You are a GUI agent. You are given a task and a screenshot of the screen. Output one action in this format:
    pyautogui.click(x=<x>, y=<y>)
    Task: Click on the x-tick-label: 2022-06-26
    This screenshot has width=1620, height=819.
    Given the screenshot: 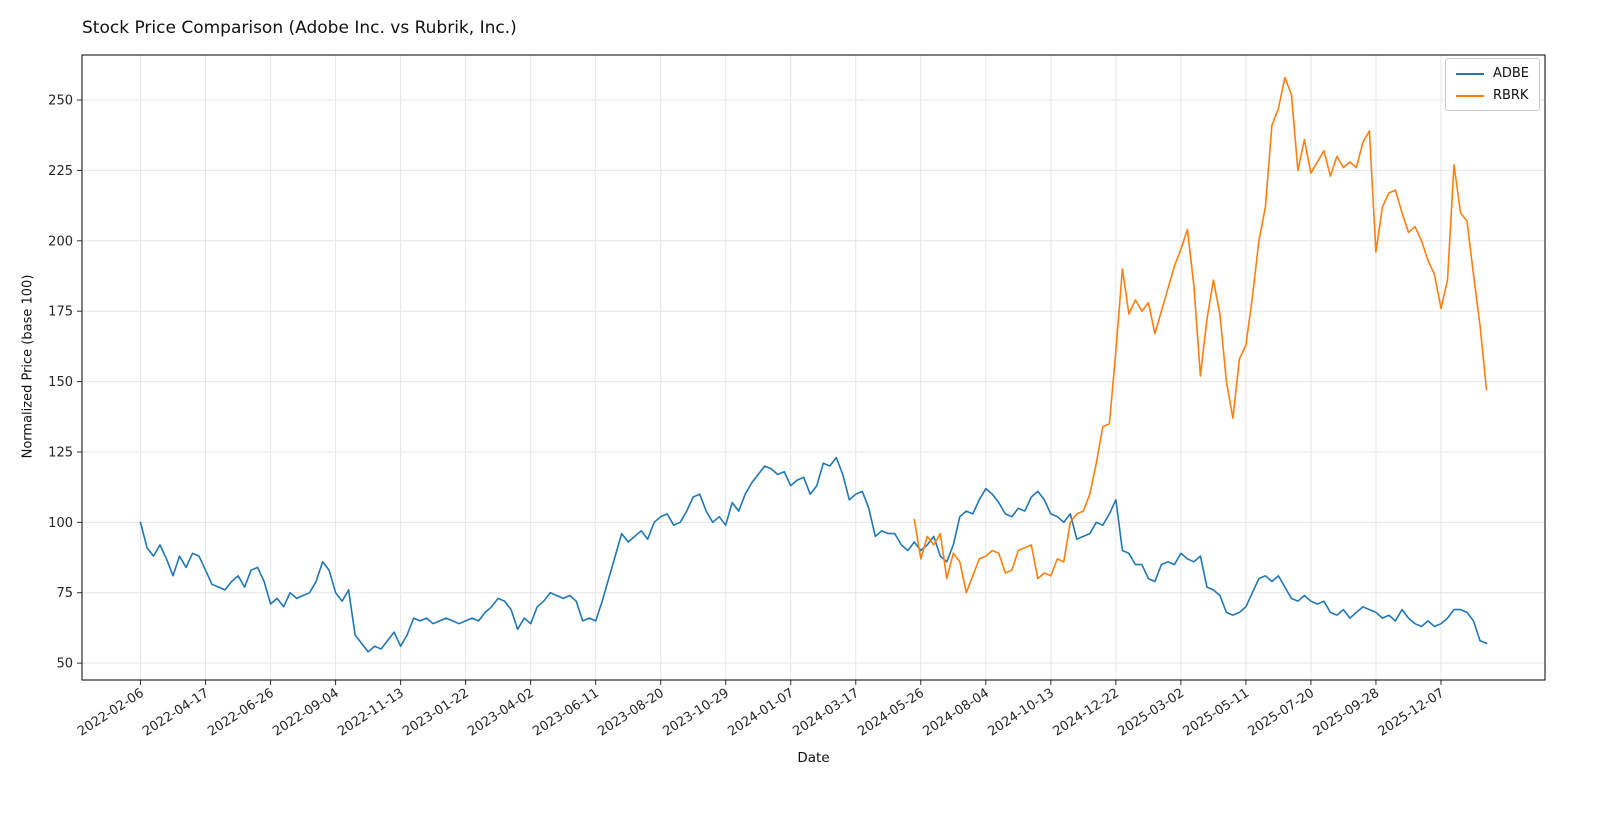 What is the action you would take?
    pyautogui.click(x=241, y=713)
    